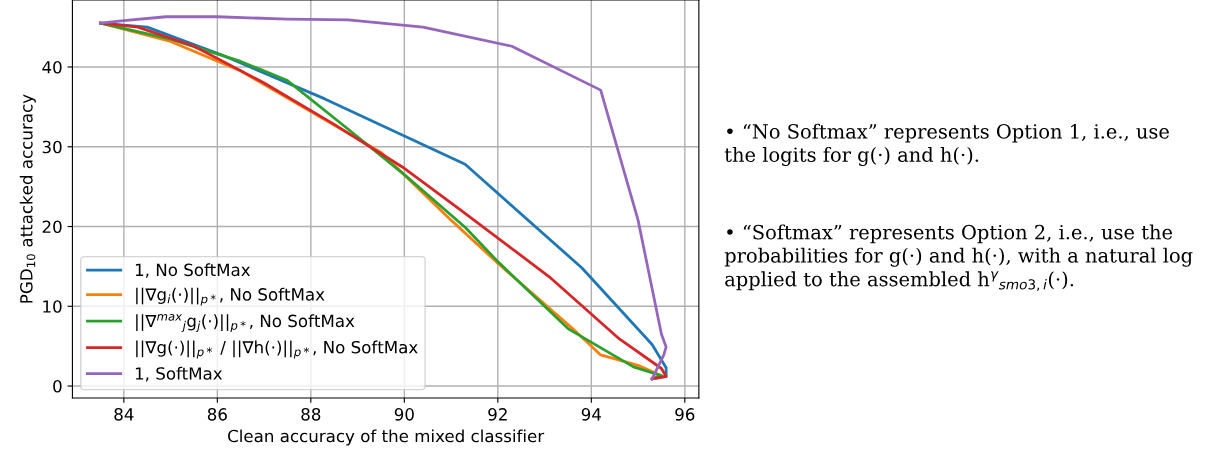 The height and width of the screenshot is (458, 1207). I want to click on y-tick-label: 0, so click(57, 386).